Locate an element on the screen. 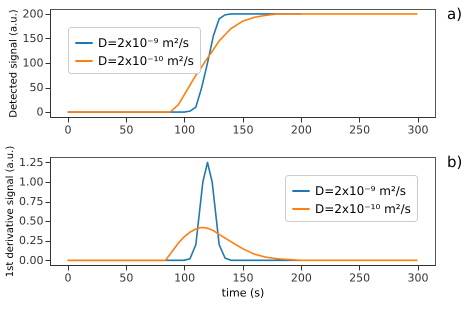  line-series is located at coordinates (242, 244).